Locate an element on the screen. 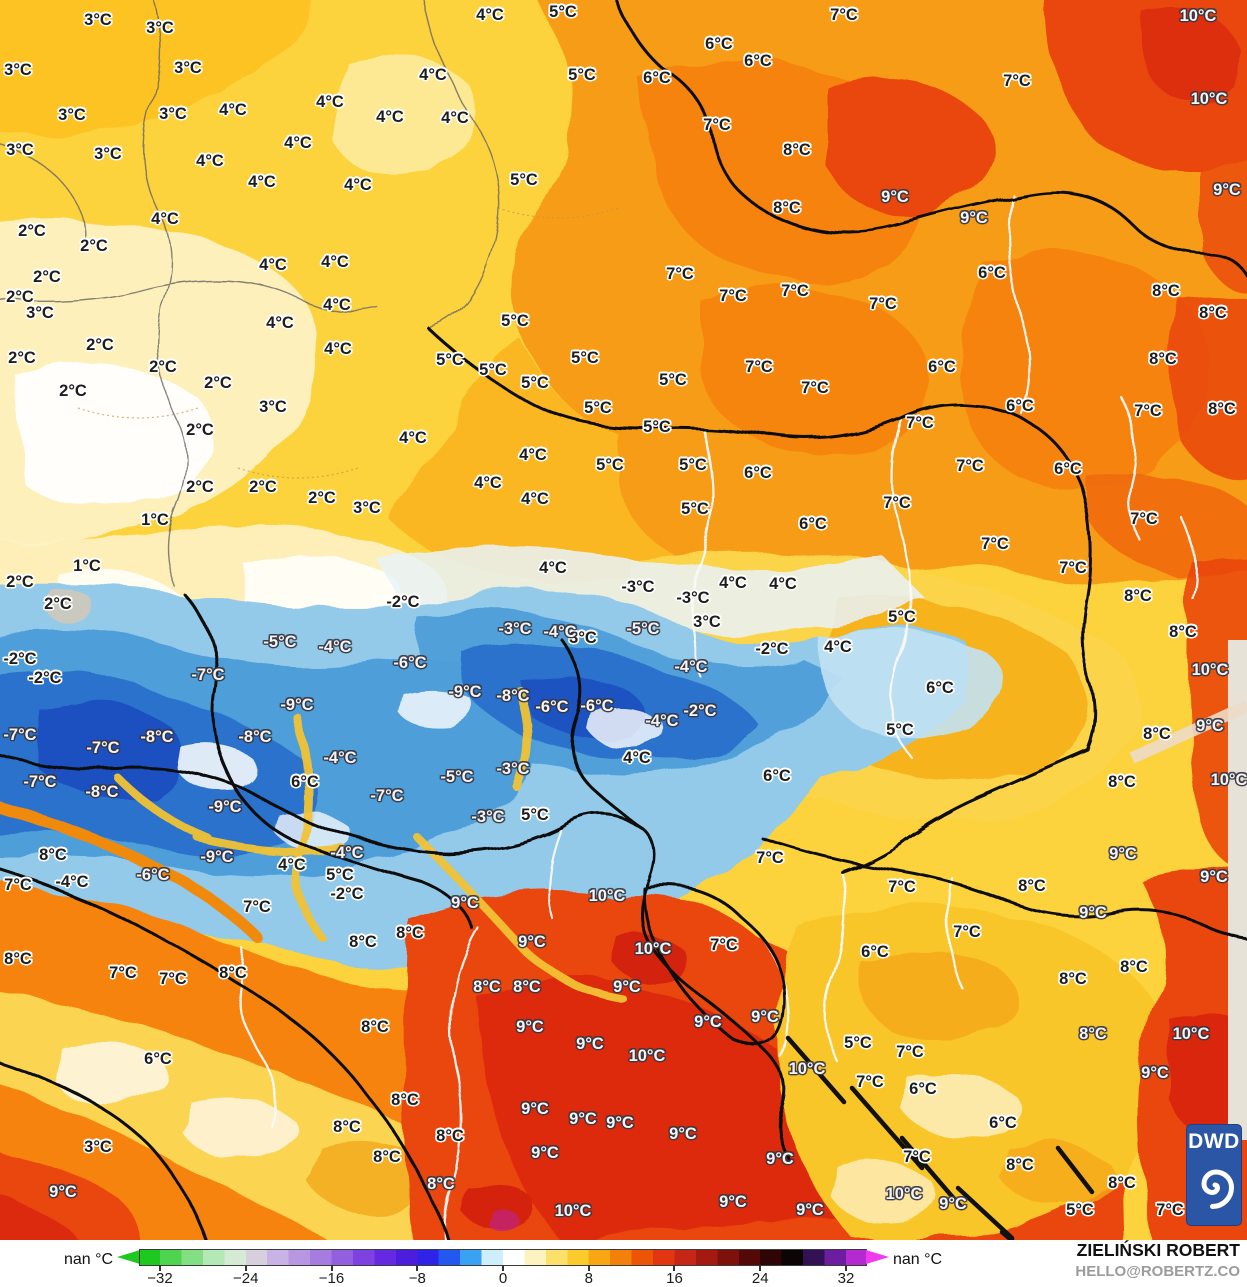 The image size is (1247, 1287). colorbar-tick-label: 24 is located at coordinates (760, 1278).